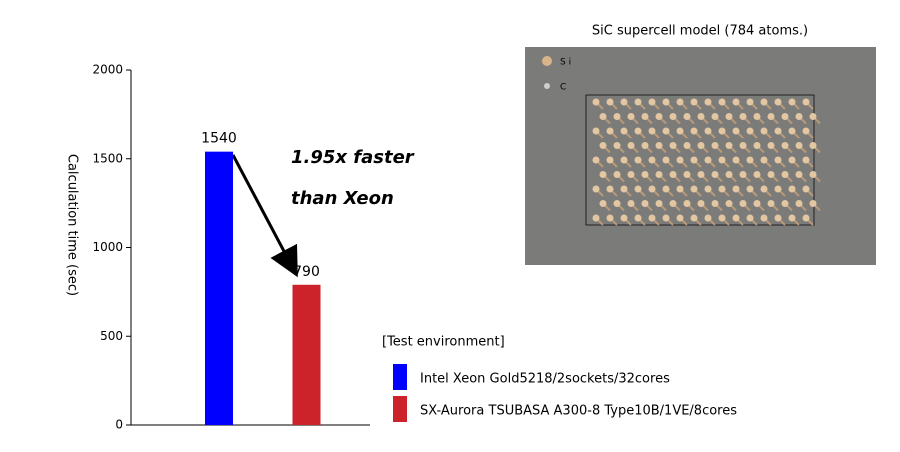  Describe the element at coordinates (306, 272) in the screenshot. I see `data-label: 790` at that location.